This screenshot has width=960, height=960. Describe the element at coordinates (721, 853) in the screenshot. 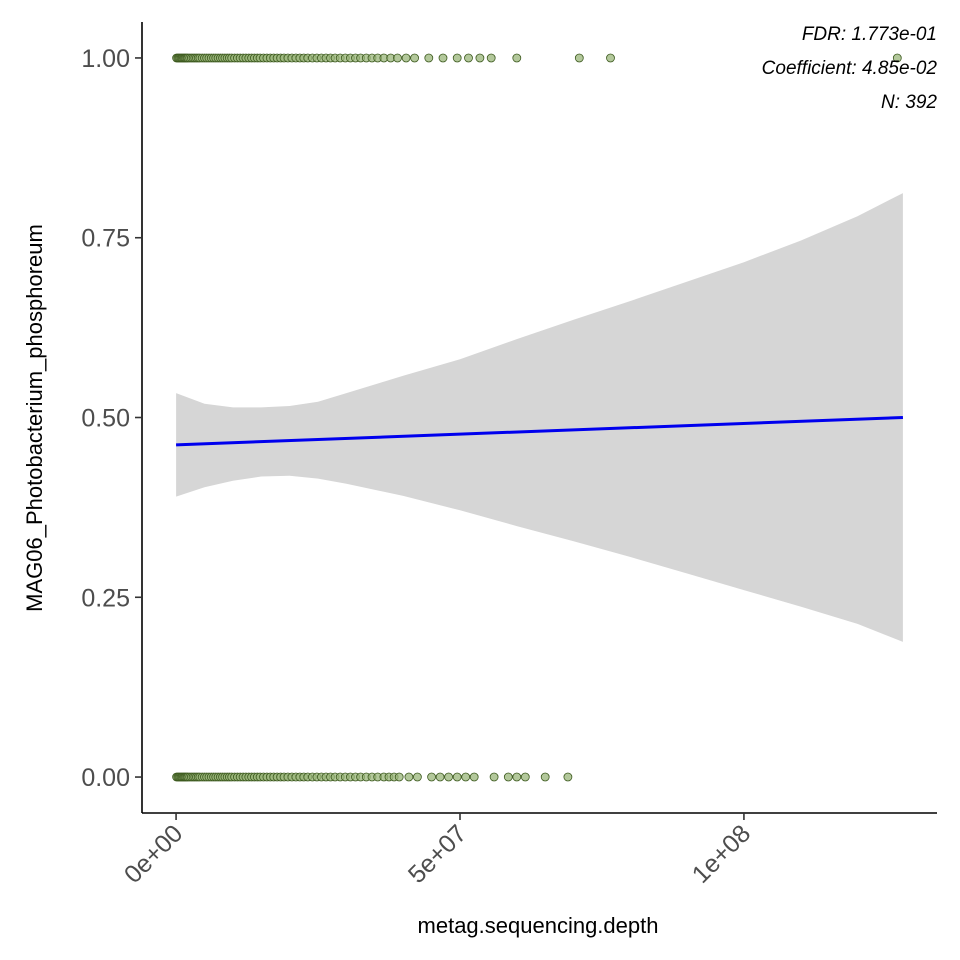

I see `x-tick-label: 1e+08` at that location.